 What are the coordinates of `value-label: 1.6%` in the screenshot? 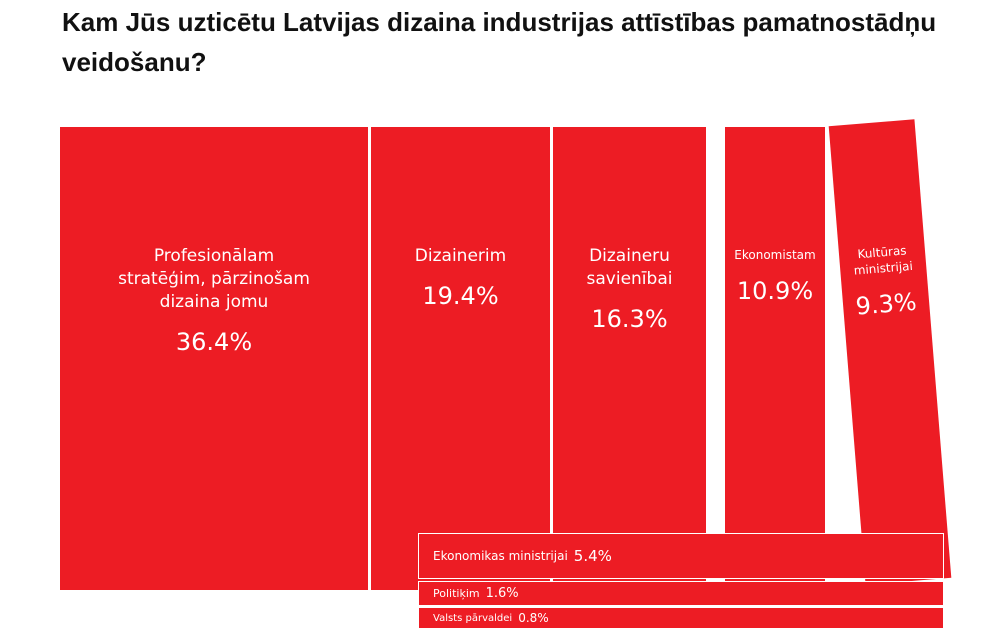 It's located at (502, 593).